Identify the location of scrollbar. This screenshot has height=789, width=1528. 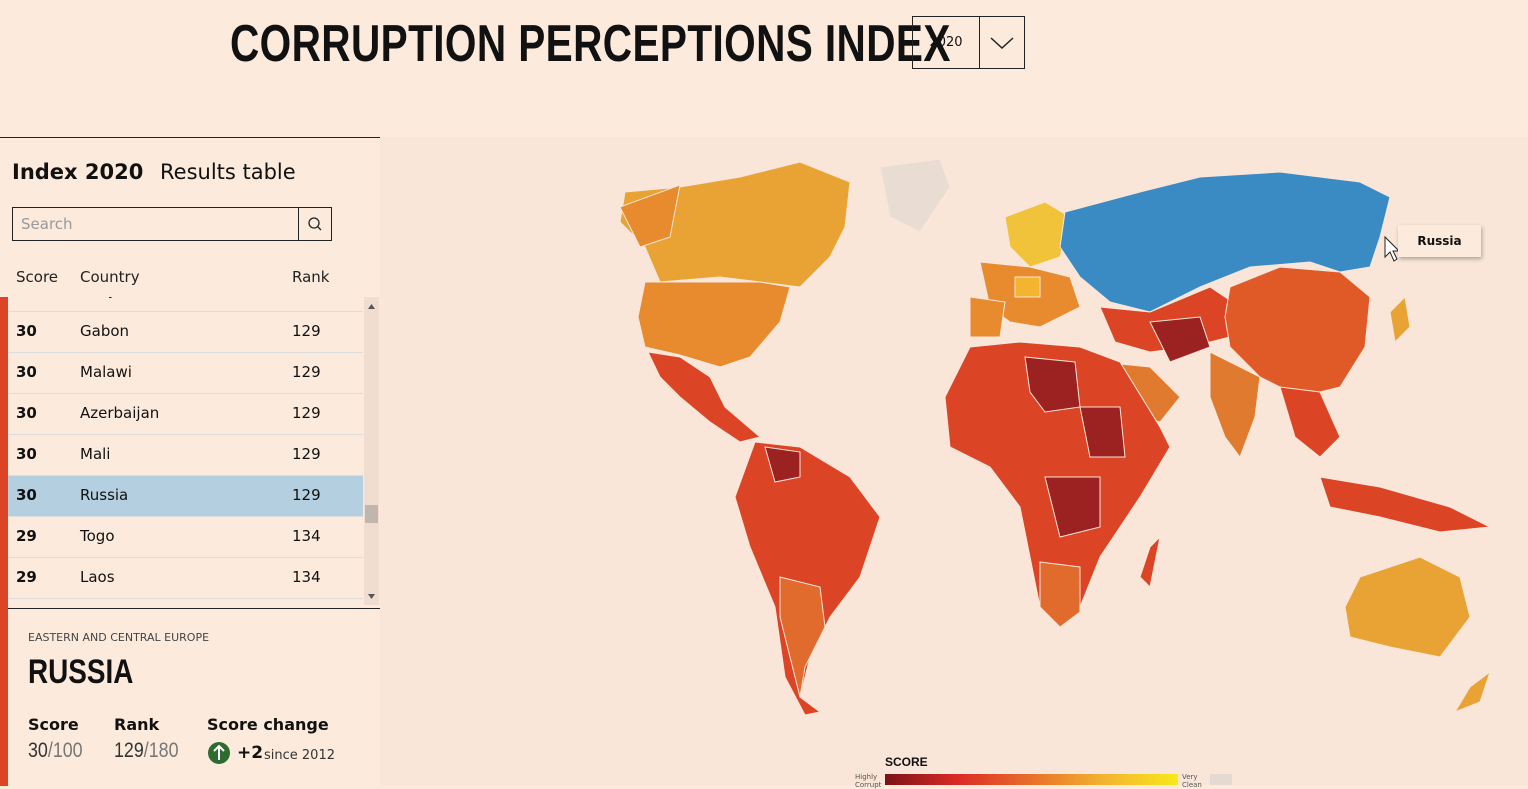
(371, 451).